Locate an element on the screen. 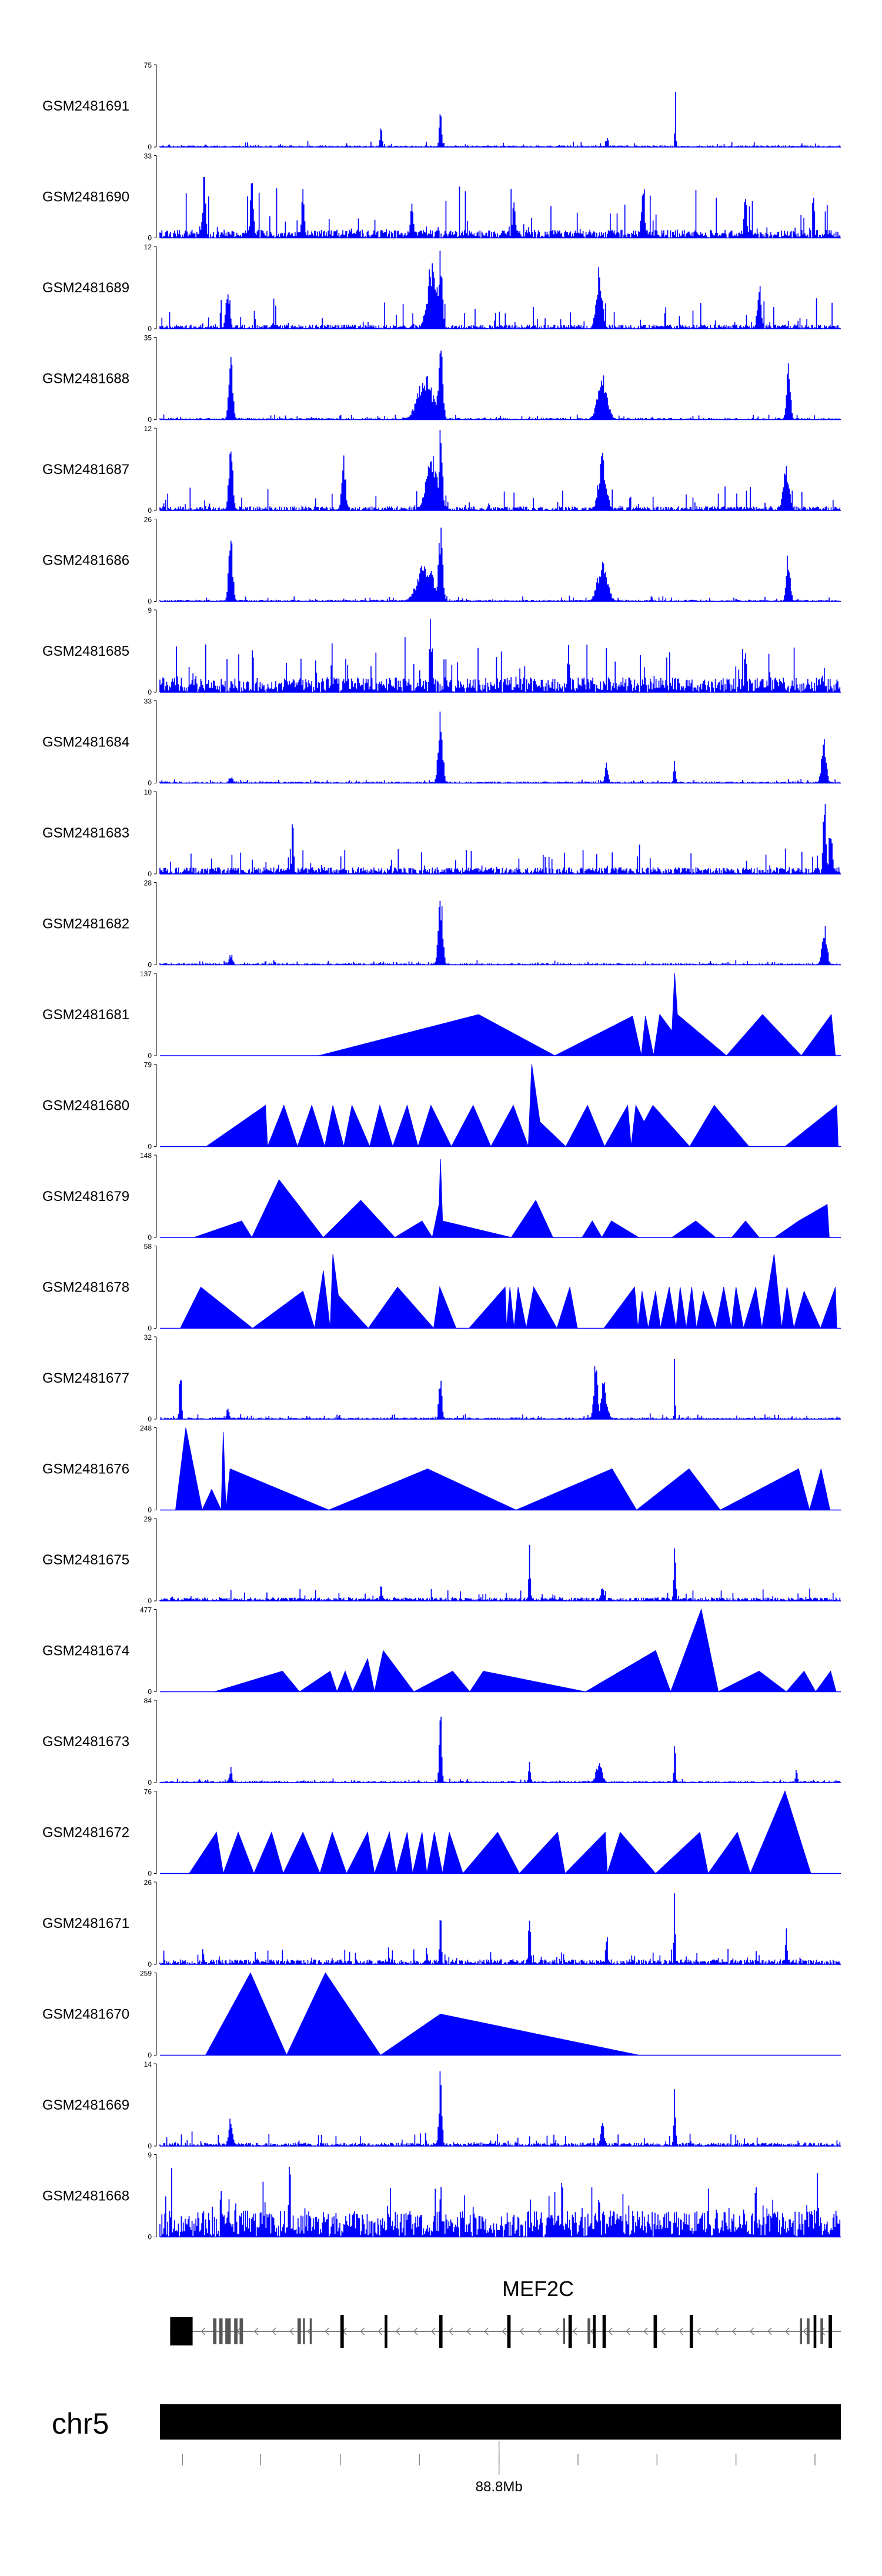 This screenshot has height=2576, width=882. track-label: GSM2481686 is located at coordinates (85, 561).